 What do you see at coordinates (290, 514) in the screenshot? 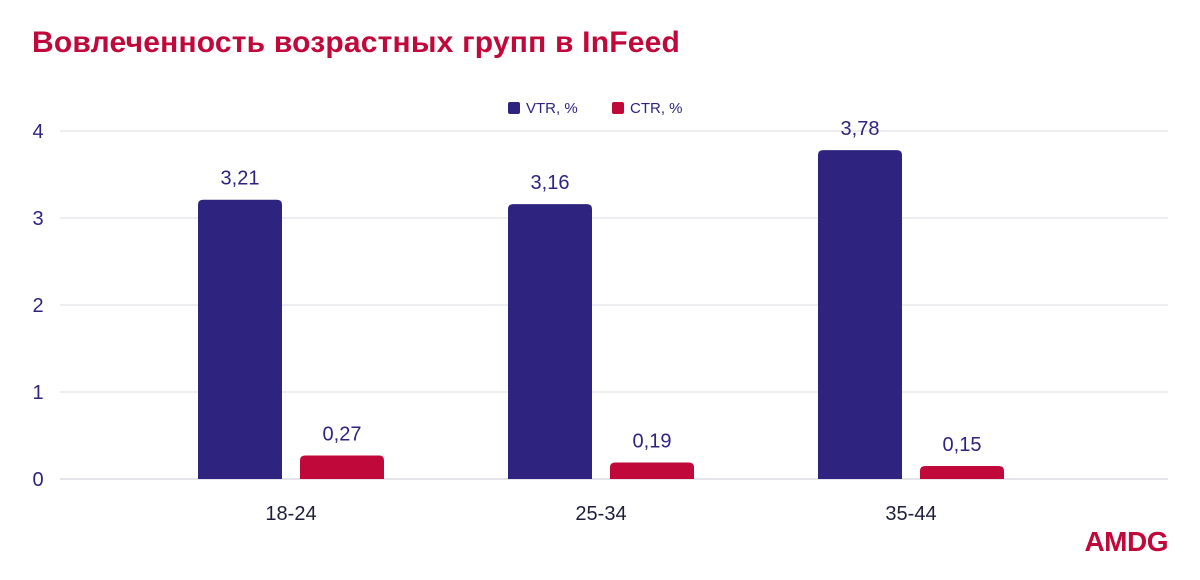
I see `x-tick-label: 18-24` at bounding box center [290, 514].